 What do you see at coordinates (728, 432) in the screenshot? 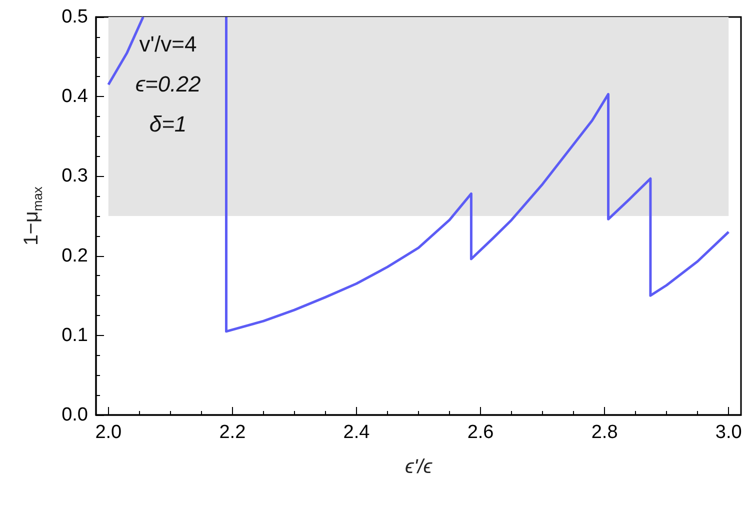
I see `x-tick-label: 3.0` at bounding box center [728, 432].